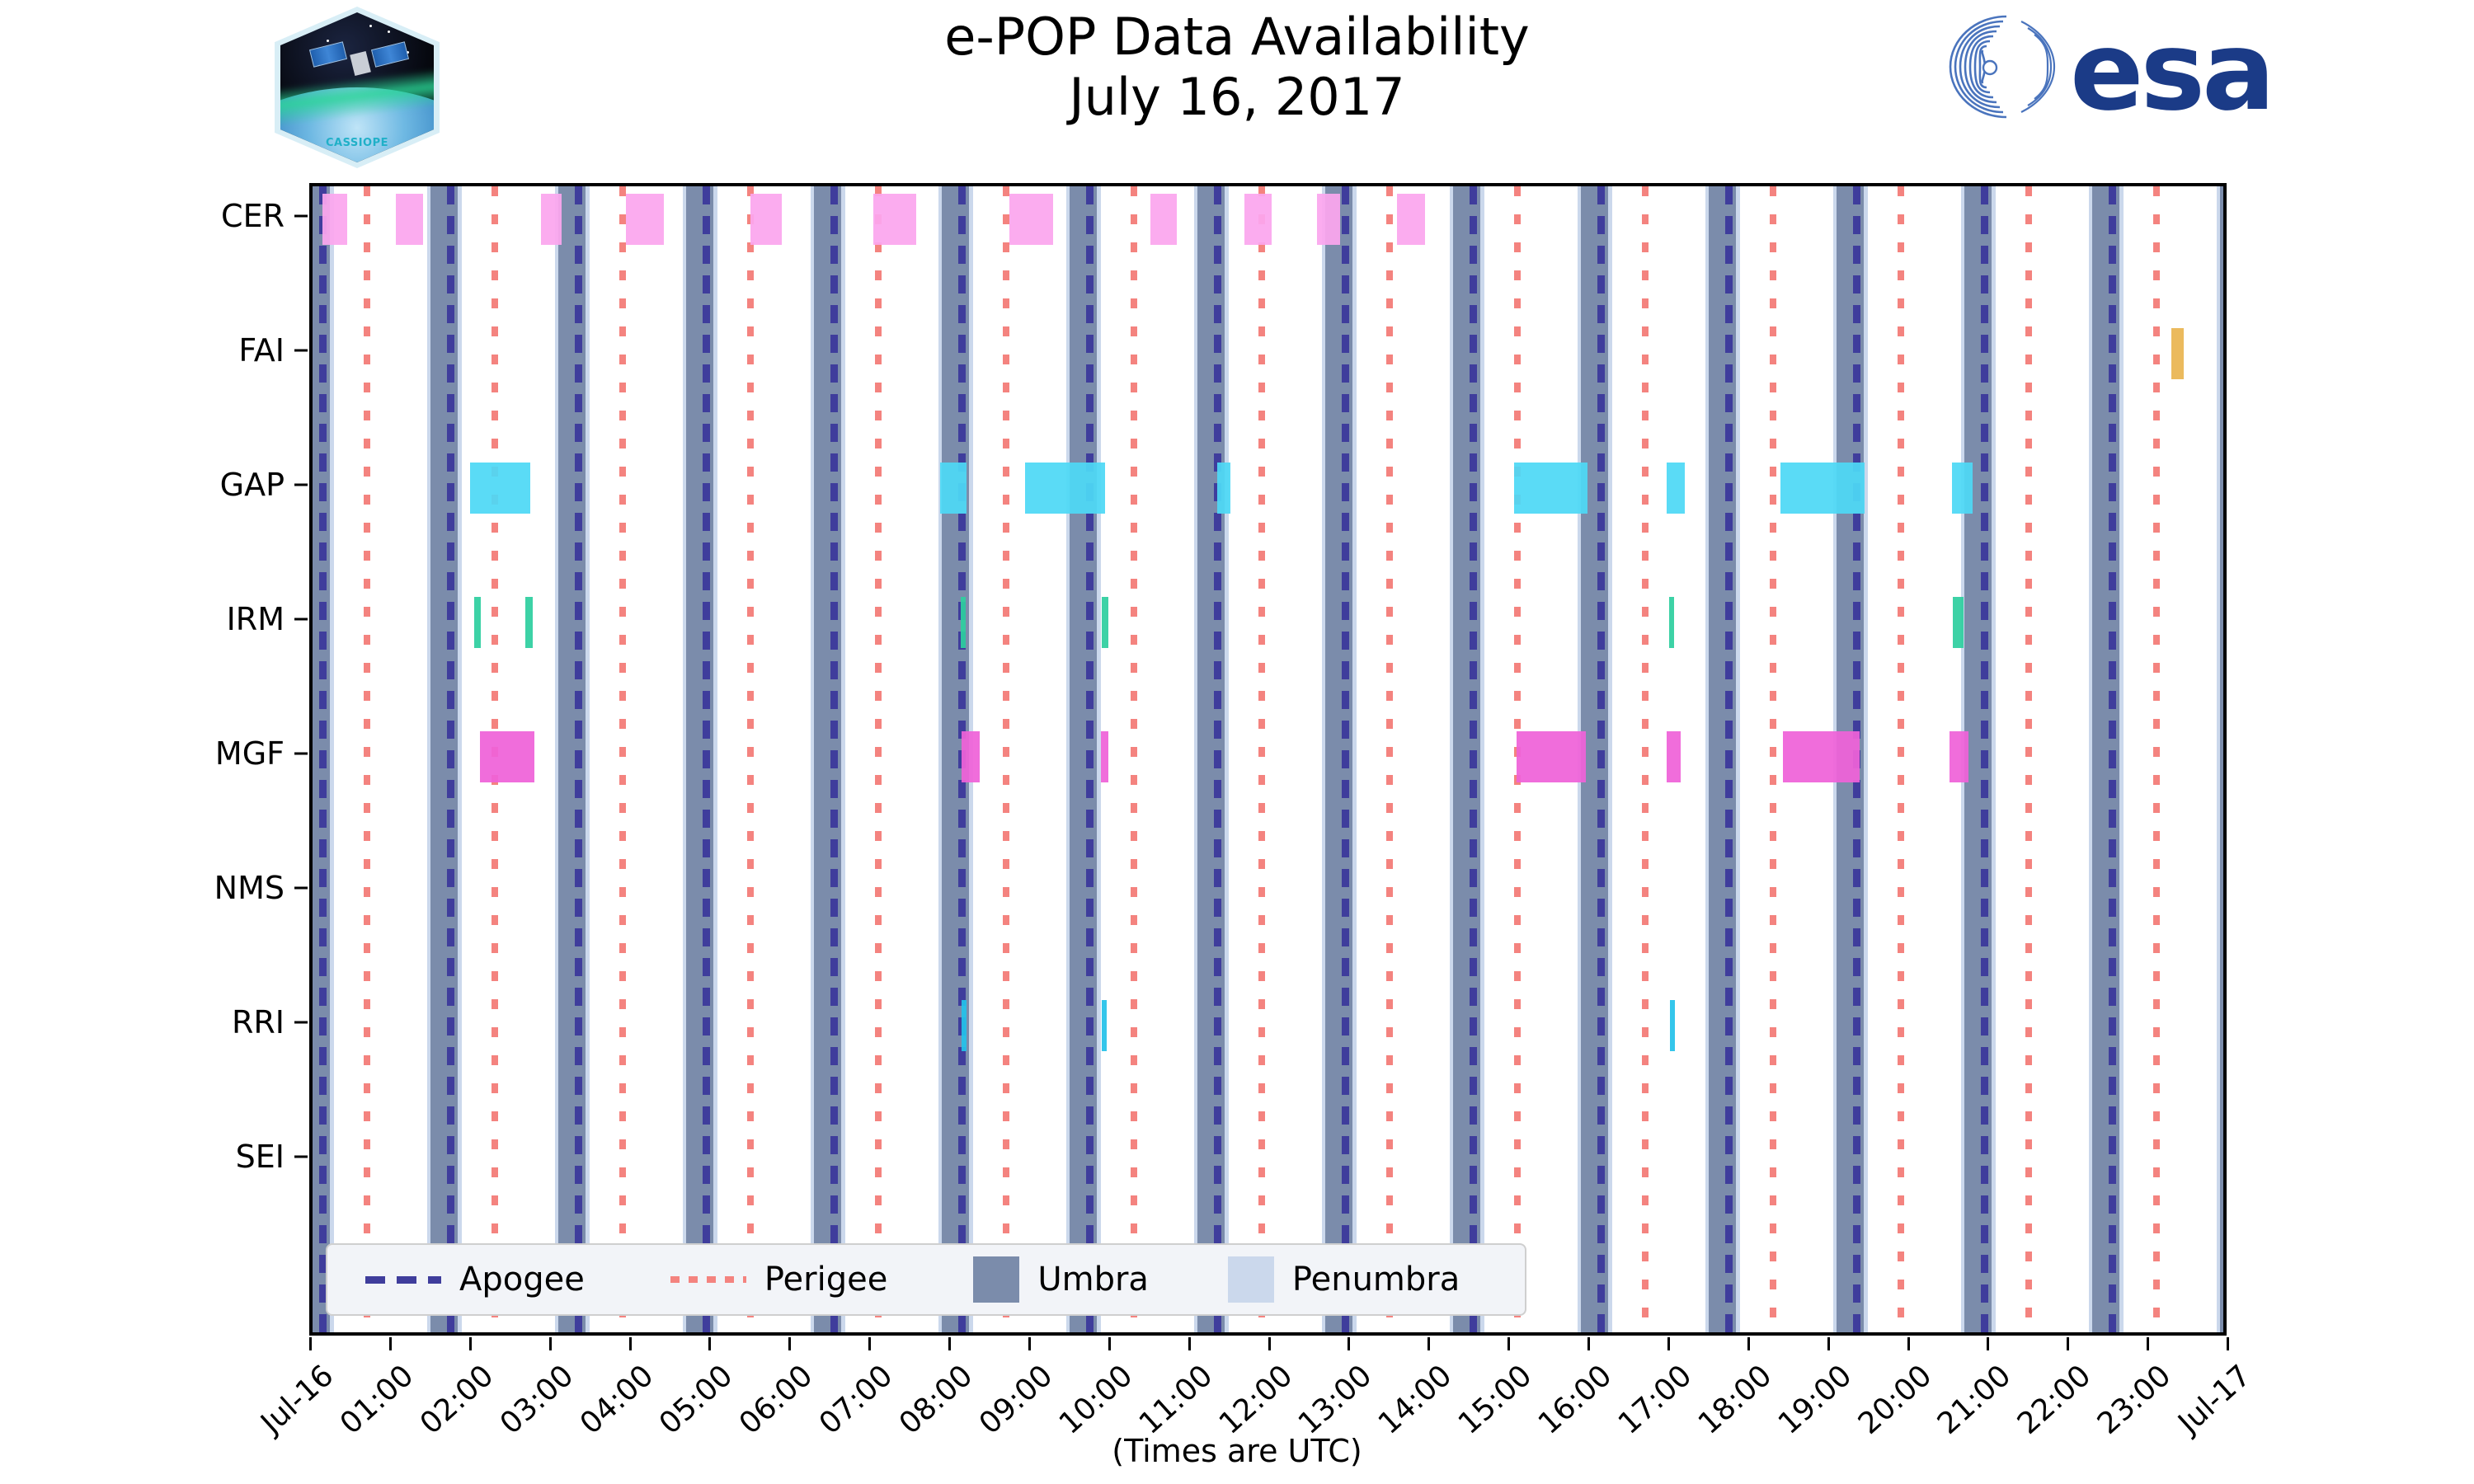 This screenshot has height=1484, width=2474. What do you see at coordinates (403, 1279) in the screenshot?
I see `apogee-line-icon` at bounding box center [403, 1279].